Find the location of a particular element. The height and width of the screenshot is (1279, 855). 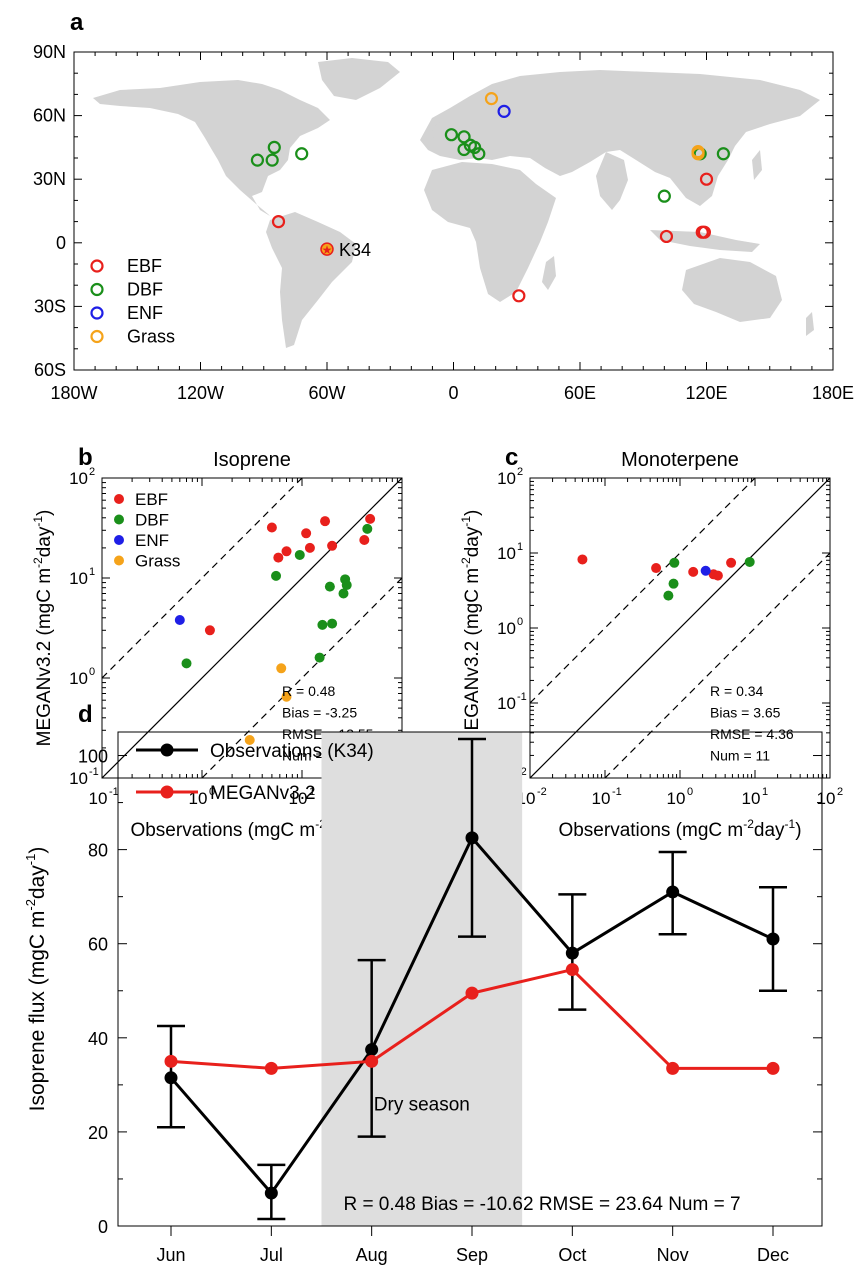

x-tick-exponent: 1 is located at coordinates (765, 792).